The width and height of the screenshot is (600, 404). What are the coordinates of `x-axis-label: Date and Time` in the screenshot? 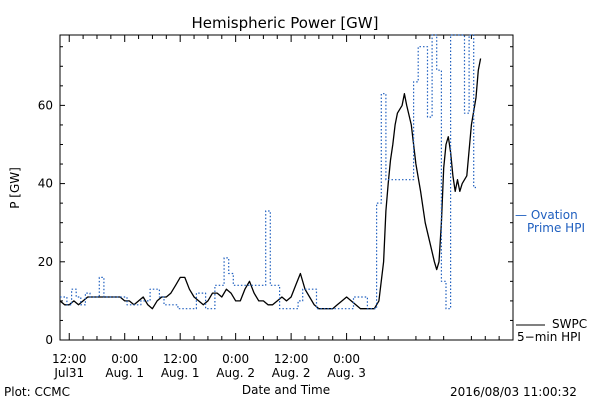 It's located at (286, 390).